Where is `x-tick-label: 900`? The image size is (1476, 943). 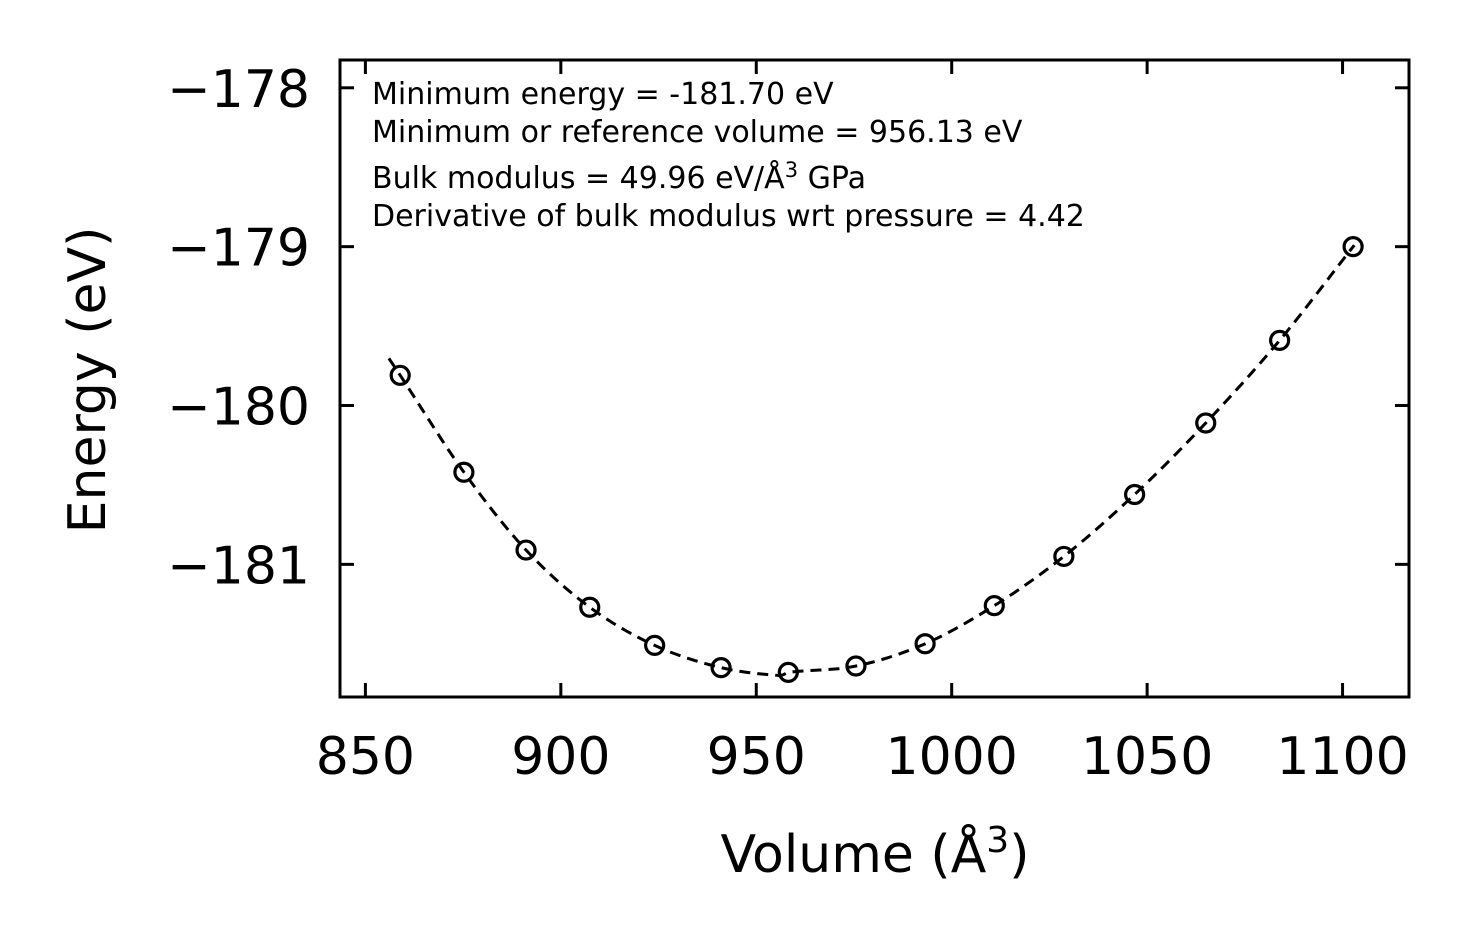
x-tick-label: 900 is located at coordinates (560, 757).